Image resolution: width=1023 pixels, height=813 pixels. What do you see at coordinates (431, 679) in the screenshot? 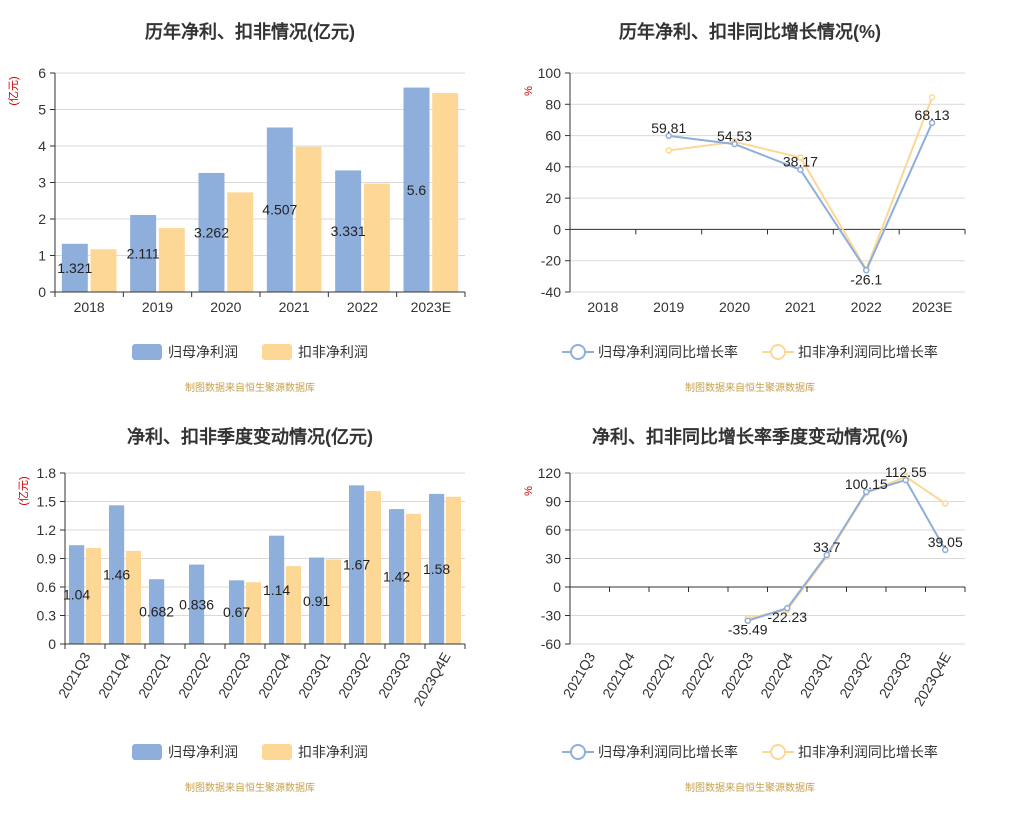
I see `x-tick-label: 2023Q4E` at bounding box center [431, 679].